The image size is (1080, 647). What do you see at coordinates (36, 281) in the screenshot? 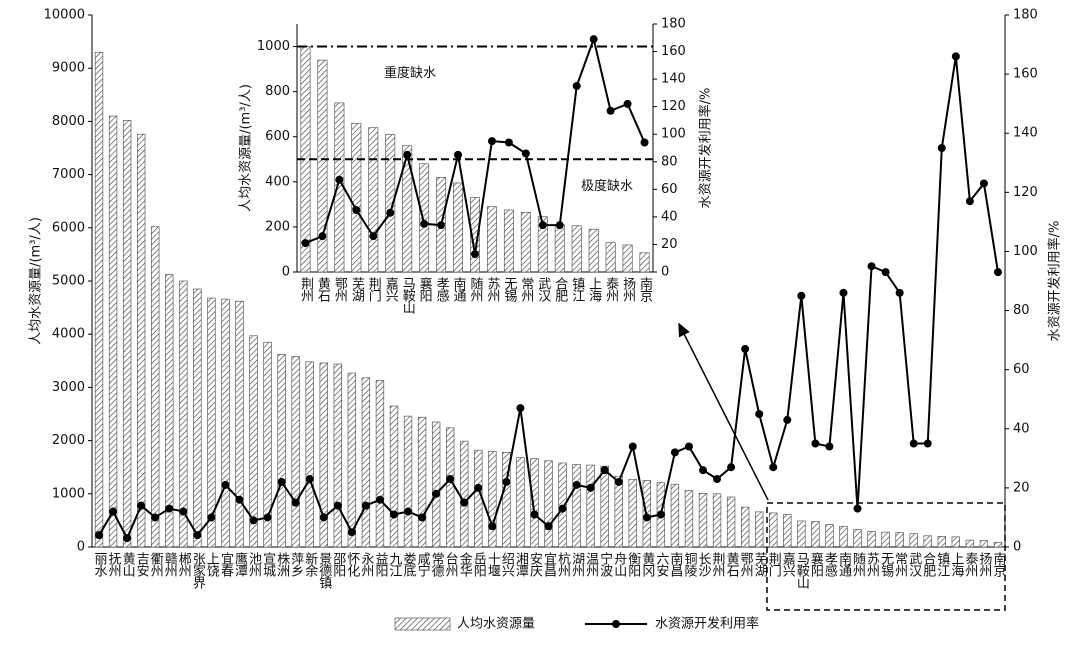
I see `y-axis-label: 人均水资源量/(m³/人)` at bounding box center [36, 281].